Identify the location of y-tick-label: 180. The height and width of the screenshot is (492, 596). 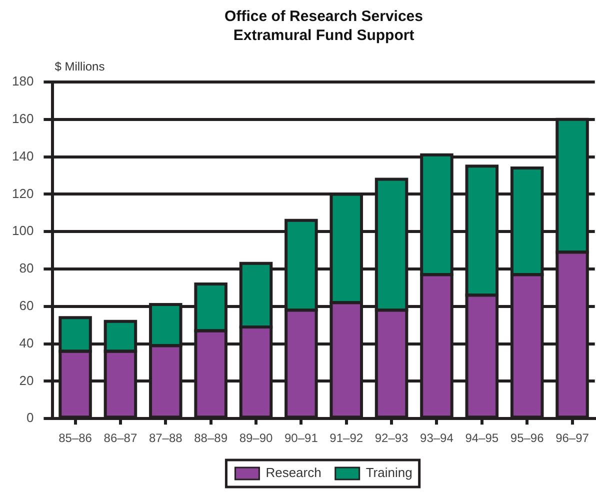
(23, 81).